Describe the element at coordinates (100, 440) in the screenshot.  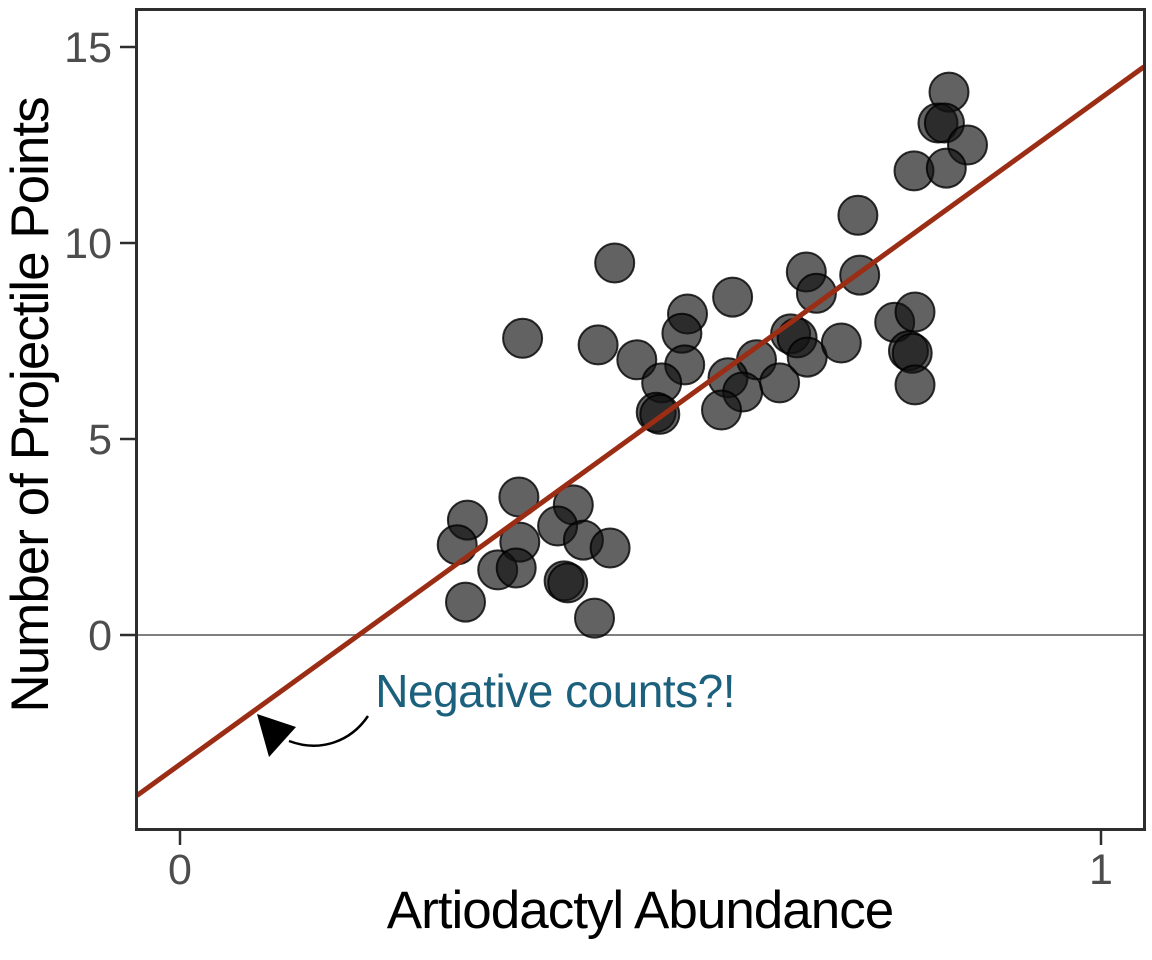
I see `y-axis-tick-label: 5` at that location.